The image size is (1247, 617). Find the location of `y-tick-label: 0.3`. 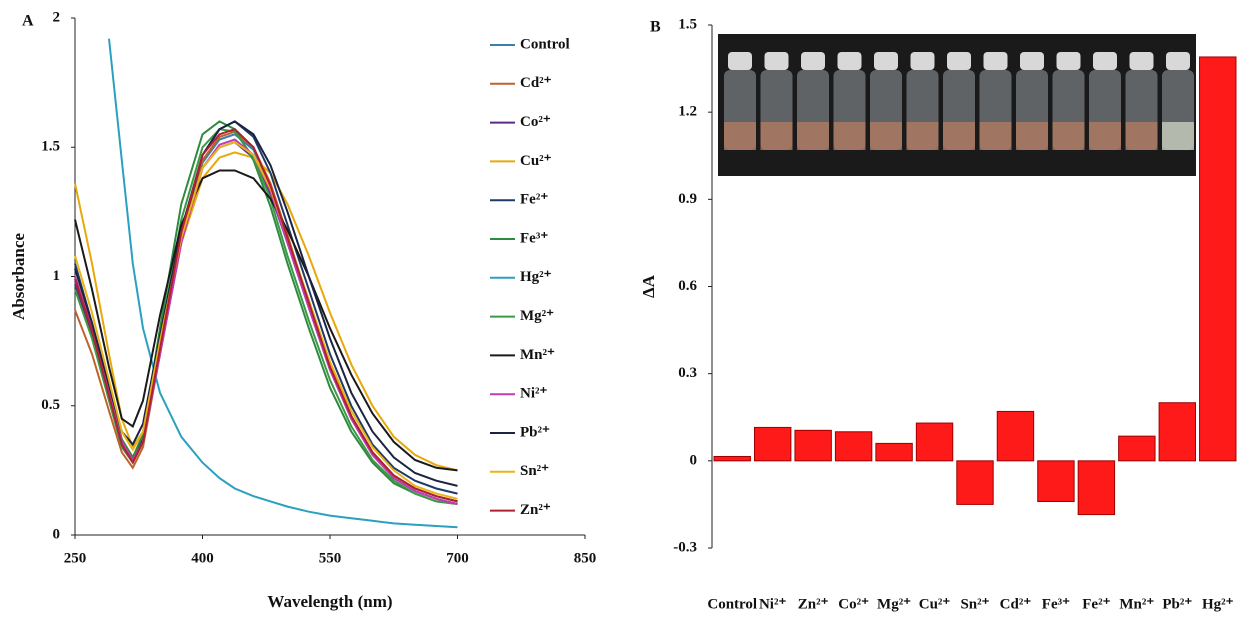

y-tick-label: 0.3 is located at coordinates (687, 373).